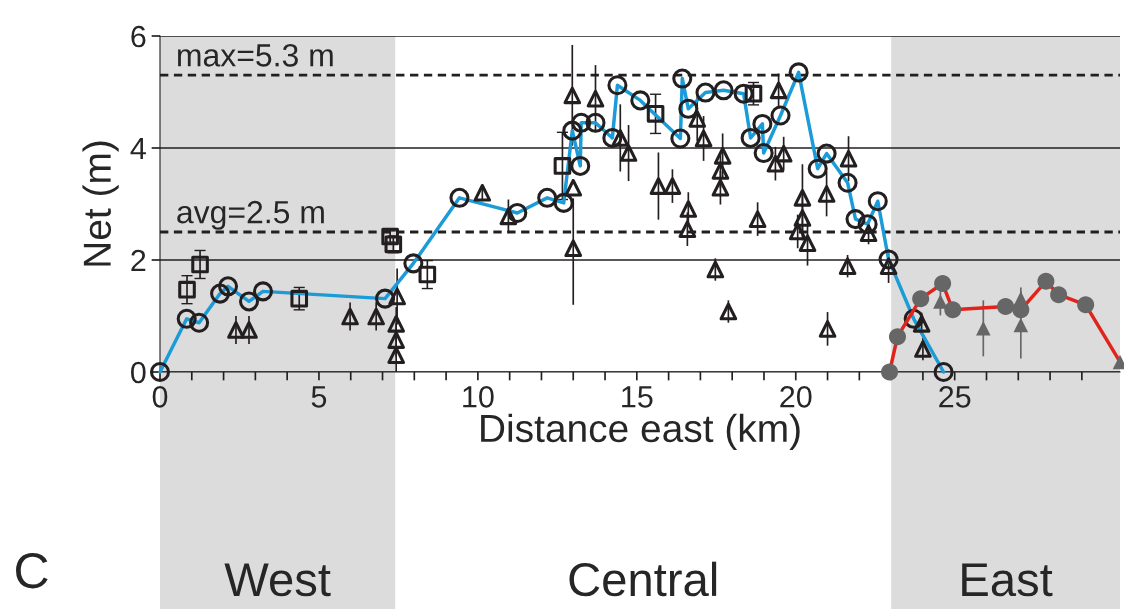 The height and width of the screenshot is (609, 1124). I want to click on band-label: East, so click(1007, 580).